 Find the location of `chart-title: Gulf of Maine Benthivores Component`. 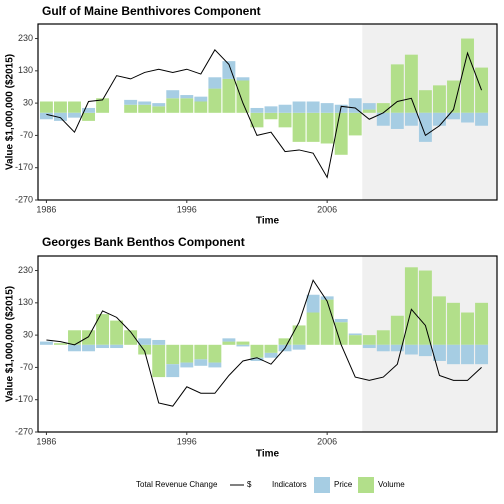

chart-title: Gulf of Maine Benthivores Component is located at coordinates (151, 11).